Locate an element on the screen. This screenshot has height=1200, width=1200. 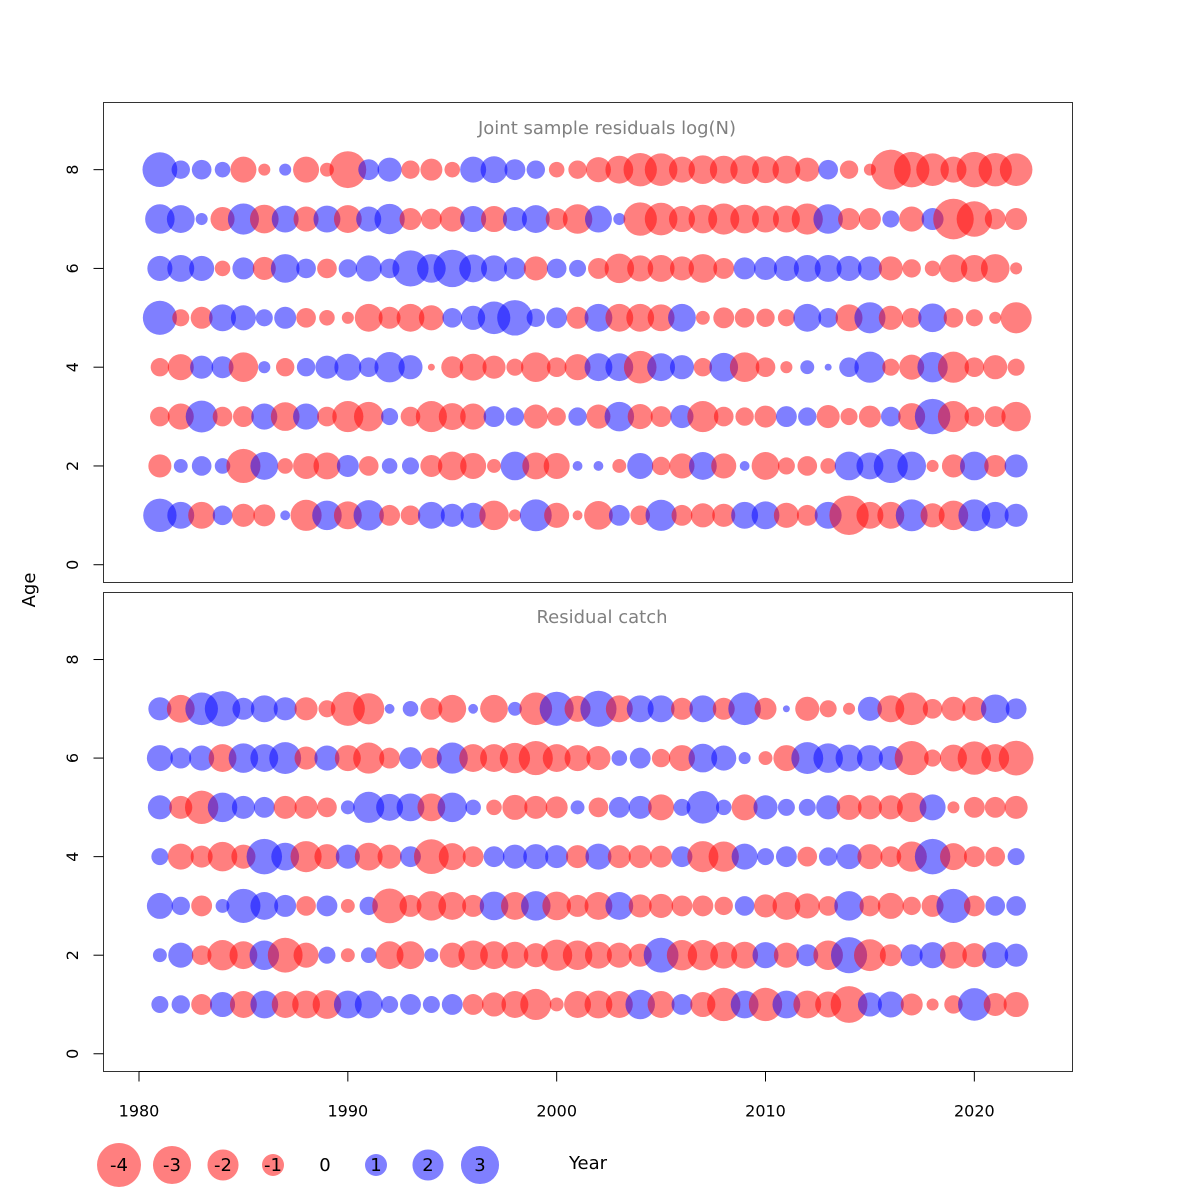
x-tick-label: 1990 is located at coordinates (347, 1111).